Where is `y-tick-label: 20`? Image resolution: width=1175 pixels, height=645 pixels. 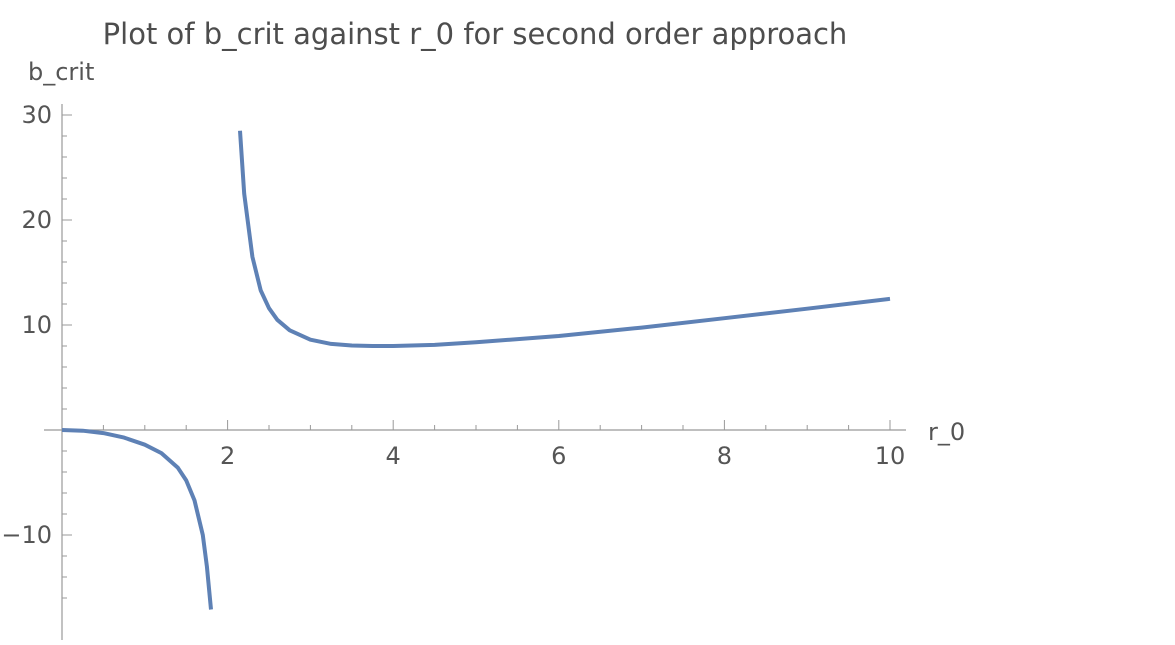
y-tick-label: 20 is located at coordinates (36, 220).